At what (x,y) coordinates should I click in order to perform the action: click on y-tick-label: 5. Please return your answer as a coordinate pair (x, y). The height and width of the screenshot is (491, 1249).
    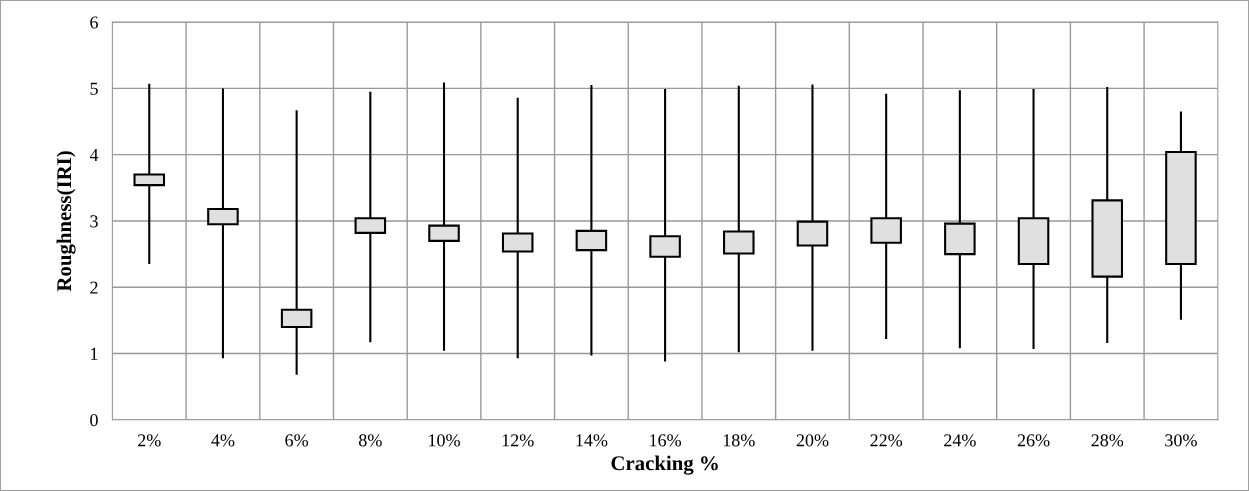
    Looking at the image, I should click on (94, 88).